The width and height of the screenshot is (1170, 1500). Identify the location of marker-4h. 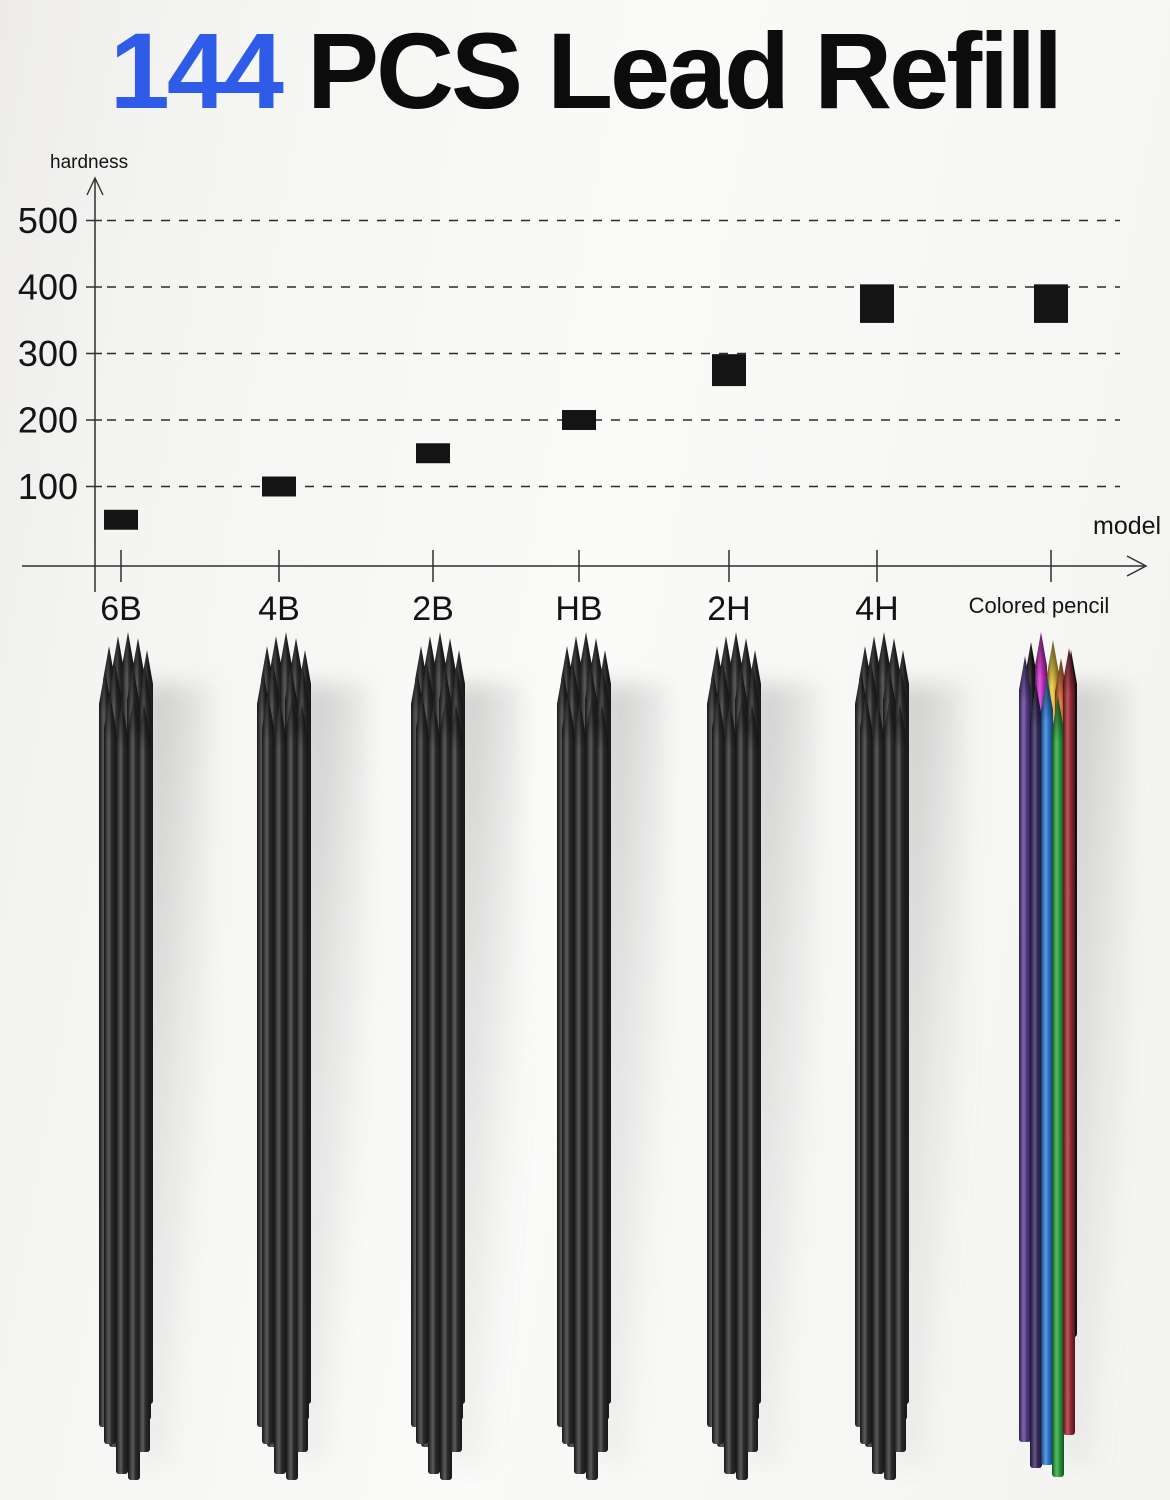
(877, 303).